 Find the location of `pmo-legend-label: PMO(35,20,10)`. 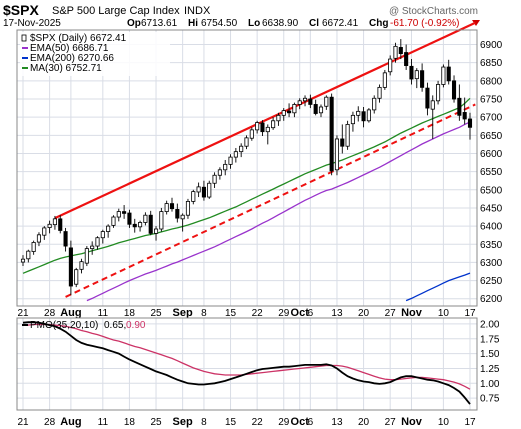

pmo-legend-label: PMO(35,20,10) is located at coordinates (64, 325).